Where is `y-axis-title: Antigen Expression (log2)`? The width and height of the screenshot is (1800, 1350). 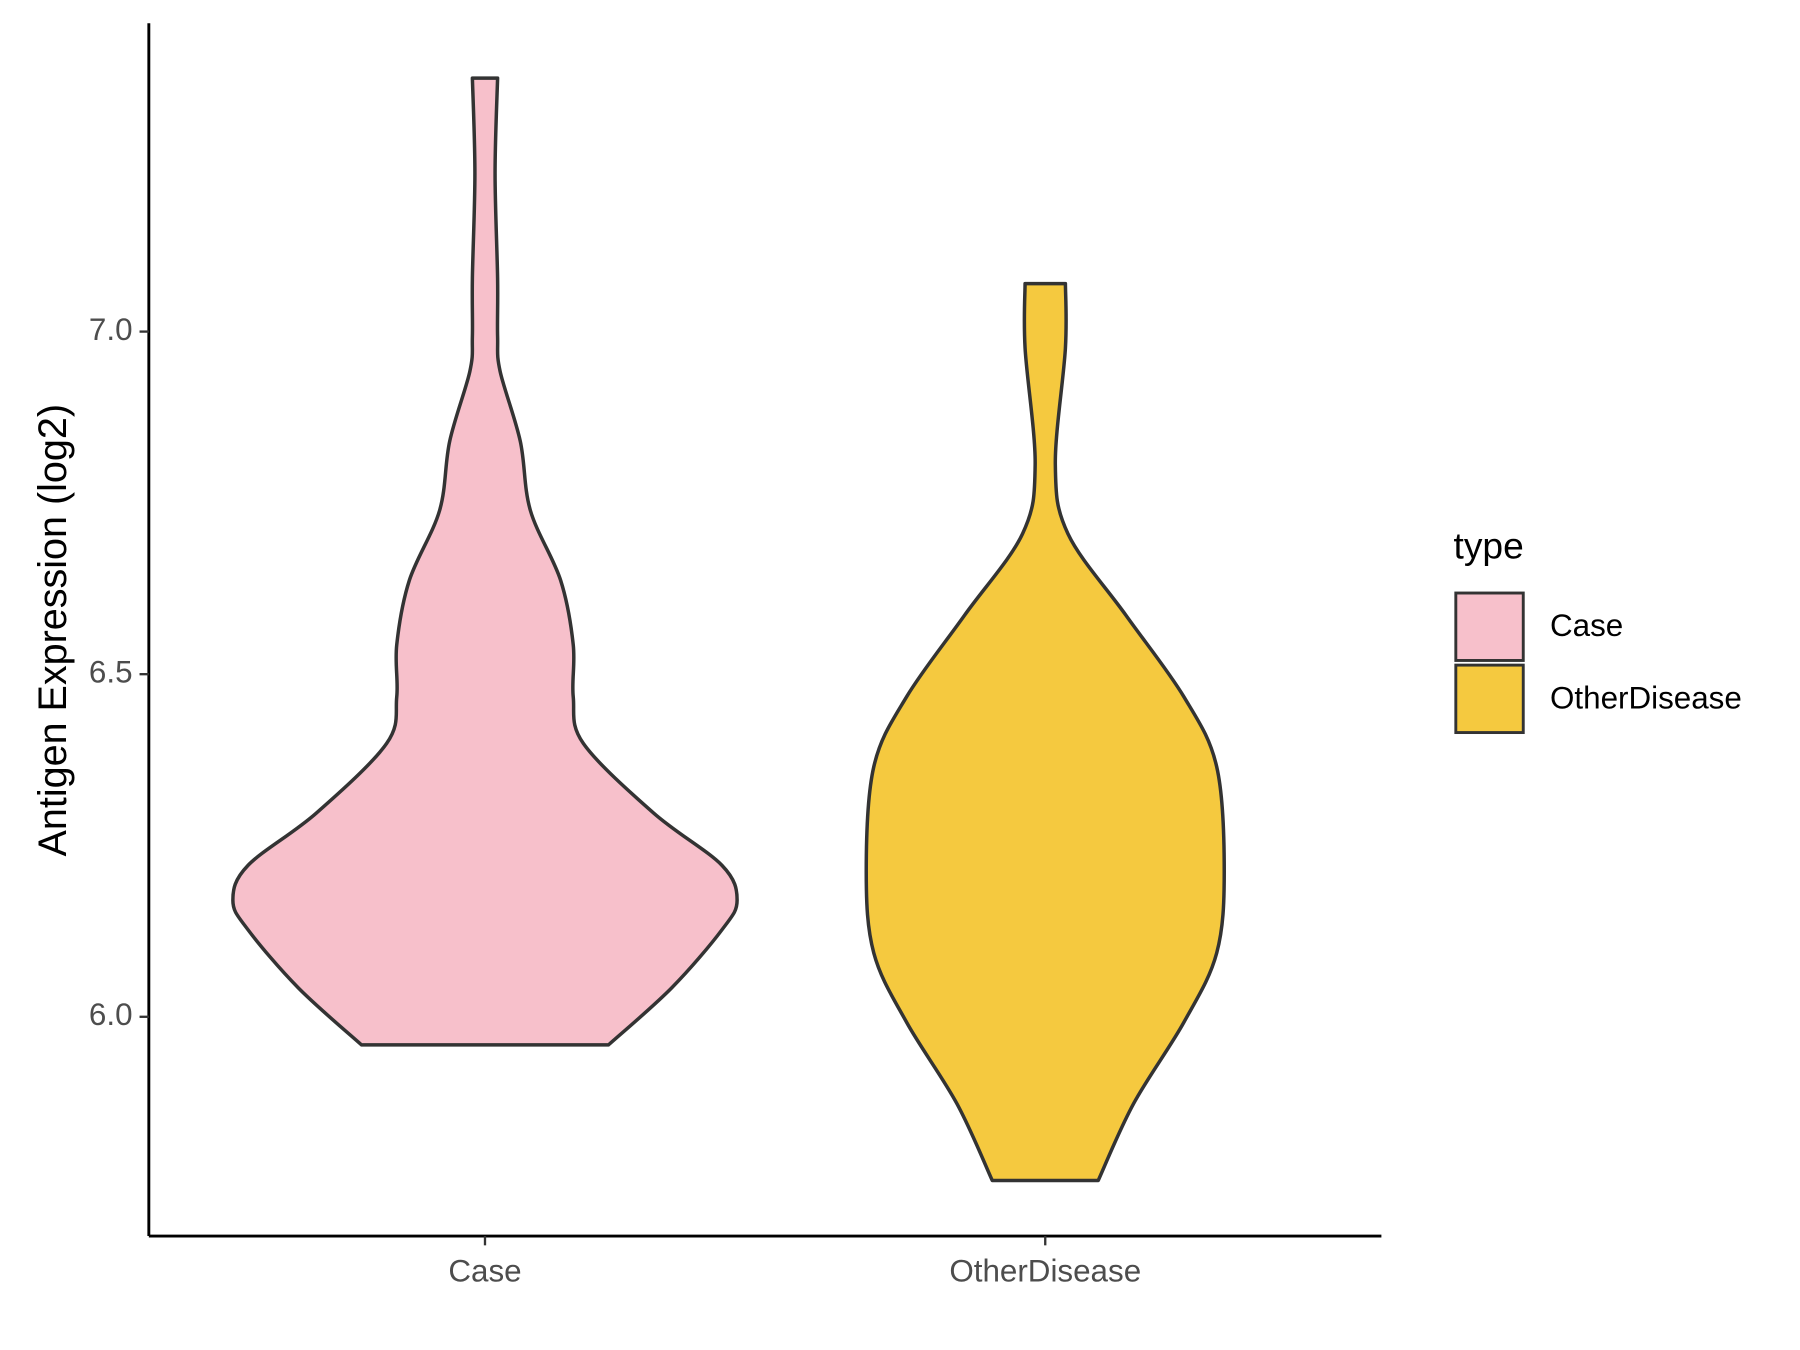
y-axis-title: Antigen Expression (log2) is located at coordinates (53, 630).